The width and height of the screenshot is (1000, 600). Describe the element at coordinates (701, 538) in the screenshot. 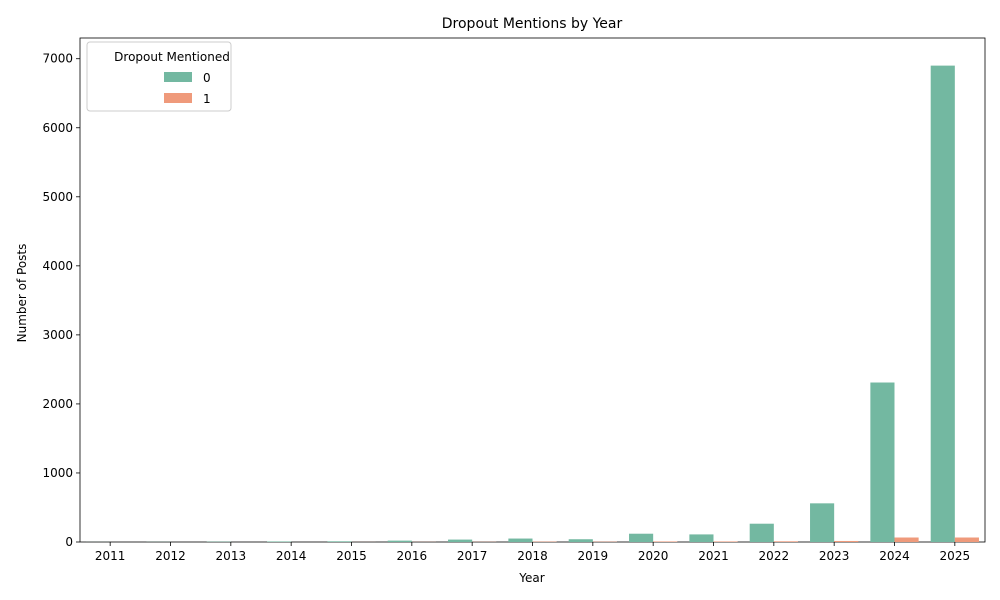

I see `bar-0-2021` at that location.